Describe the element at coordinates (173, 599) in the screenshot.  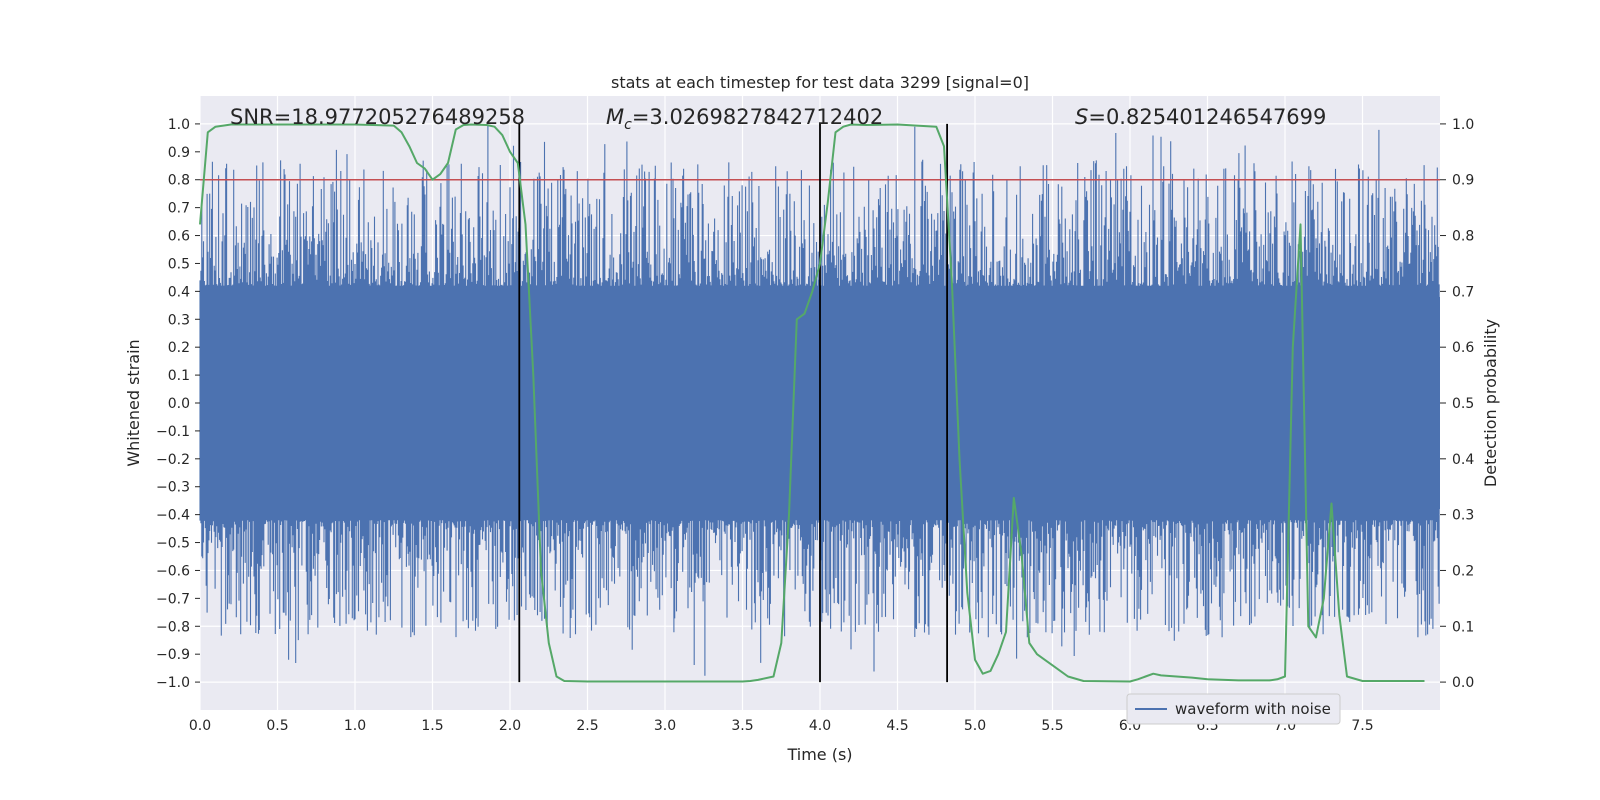
I see `y-left-tick-label: −0.7` at that location.